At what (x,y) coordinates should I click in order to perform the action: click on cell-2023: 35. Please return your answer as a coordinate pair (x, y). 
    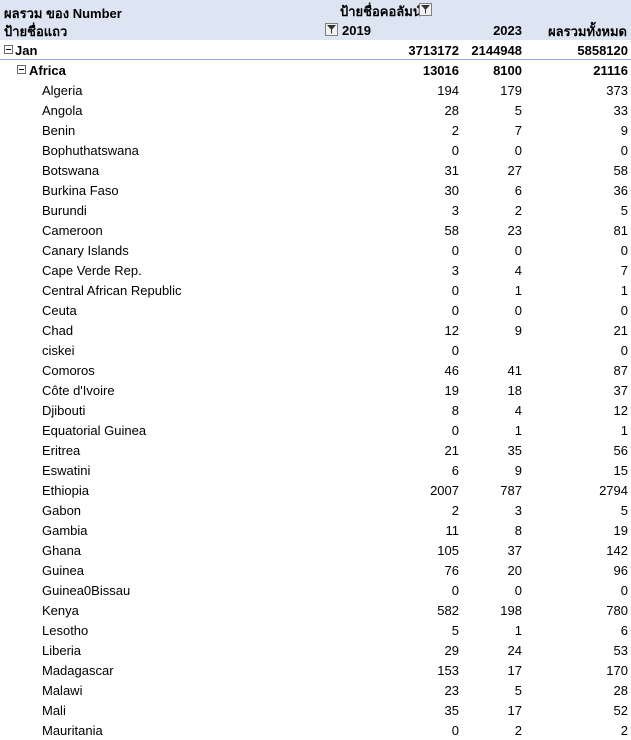
    Looking at the image, I should click on (514, 450).